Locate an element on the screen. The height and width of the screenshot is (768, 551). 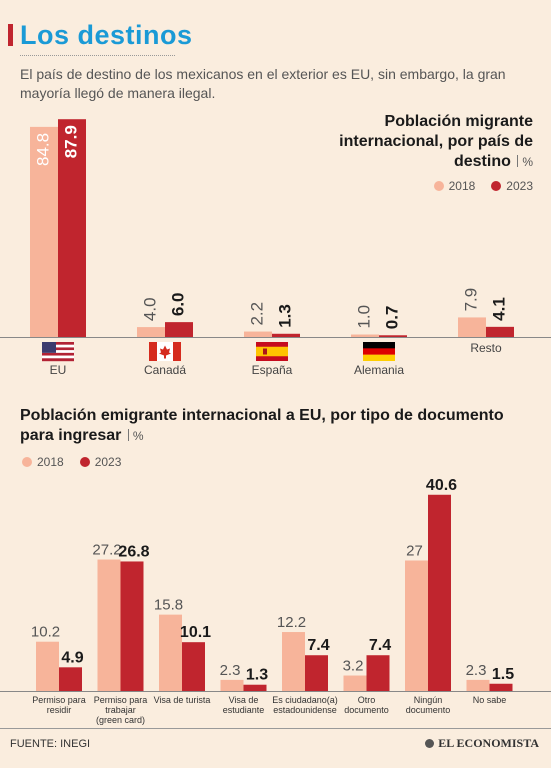
germany-flag-red is located at coordinates (379, 351).